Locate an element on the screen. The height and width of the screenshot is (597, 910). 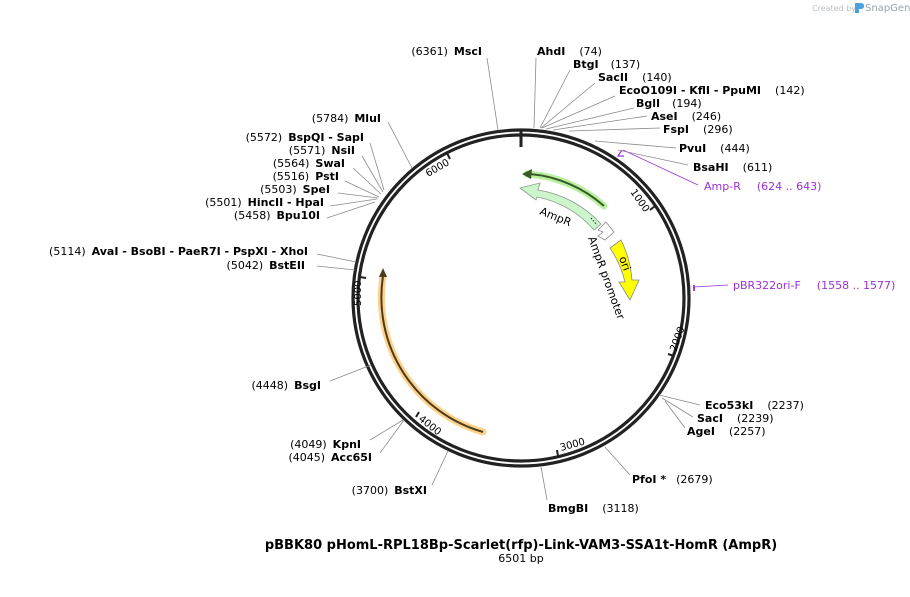
ori-feature is located at coordinates (624, 270).